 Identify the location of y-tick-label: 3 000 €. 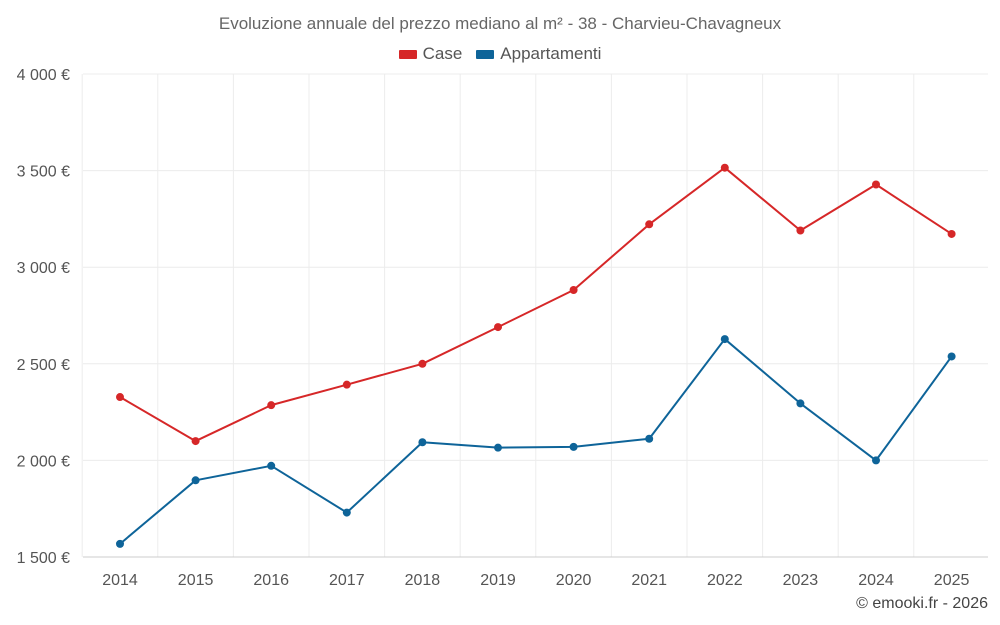
(43, 268).